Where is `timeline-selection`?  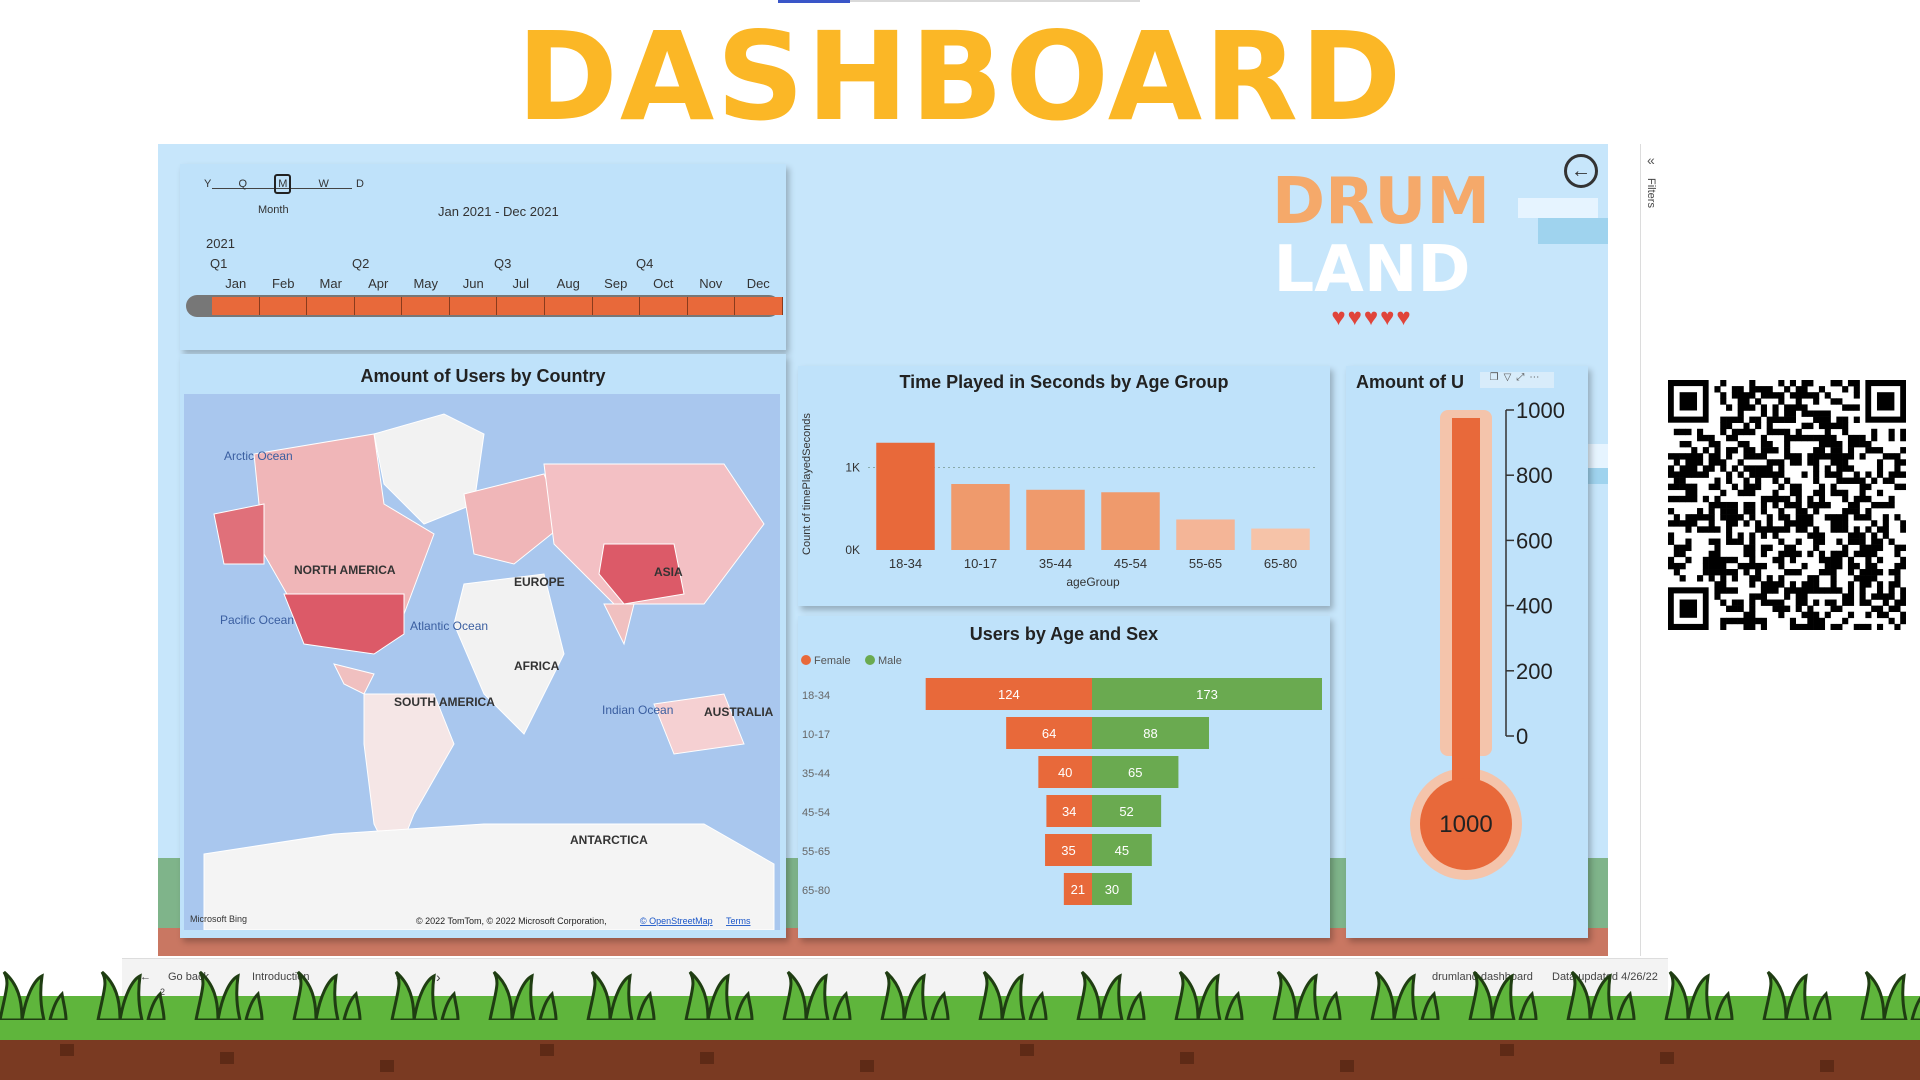 timeline-selection is located at coordinates (497, 306).